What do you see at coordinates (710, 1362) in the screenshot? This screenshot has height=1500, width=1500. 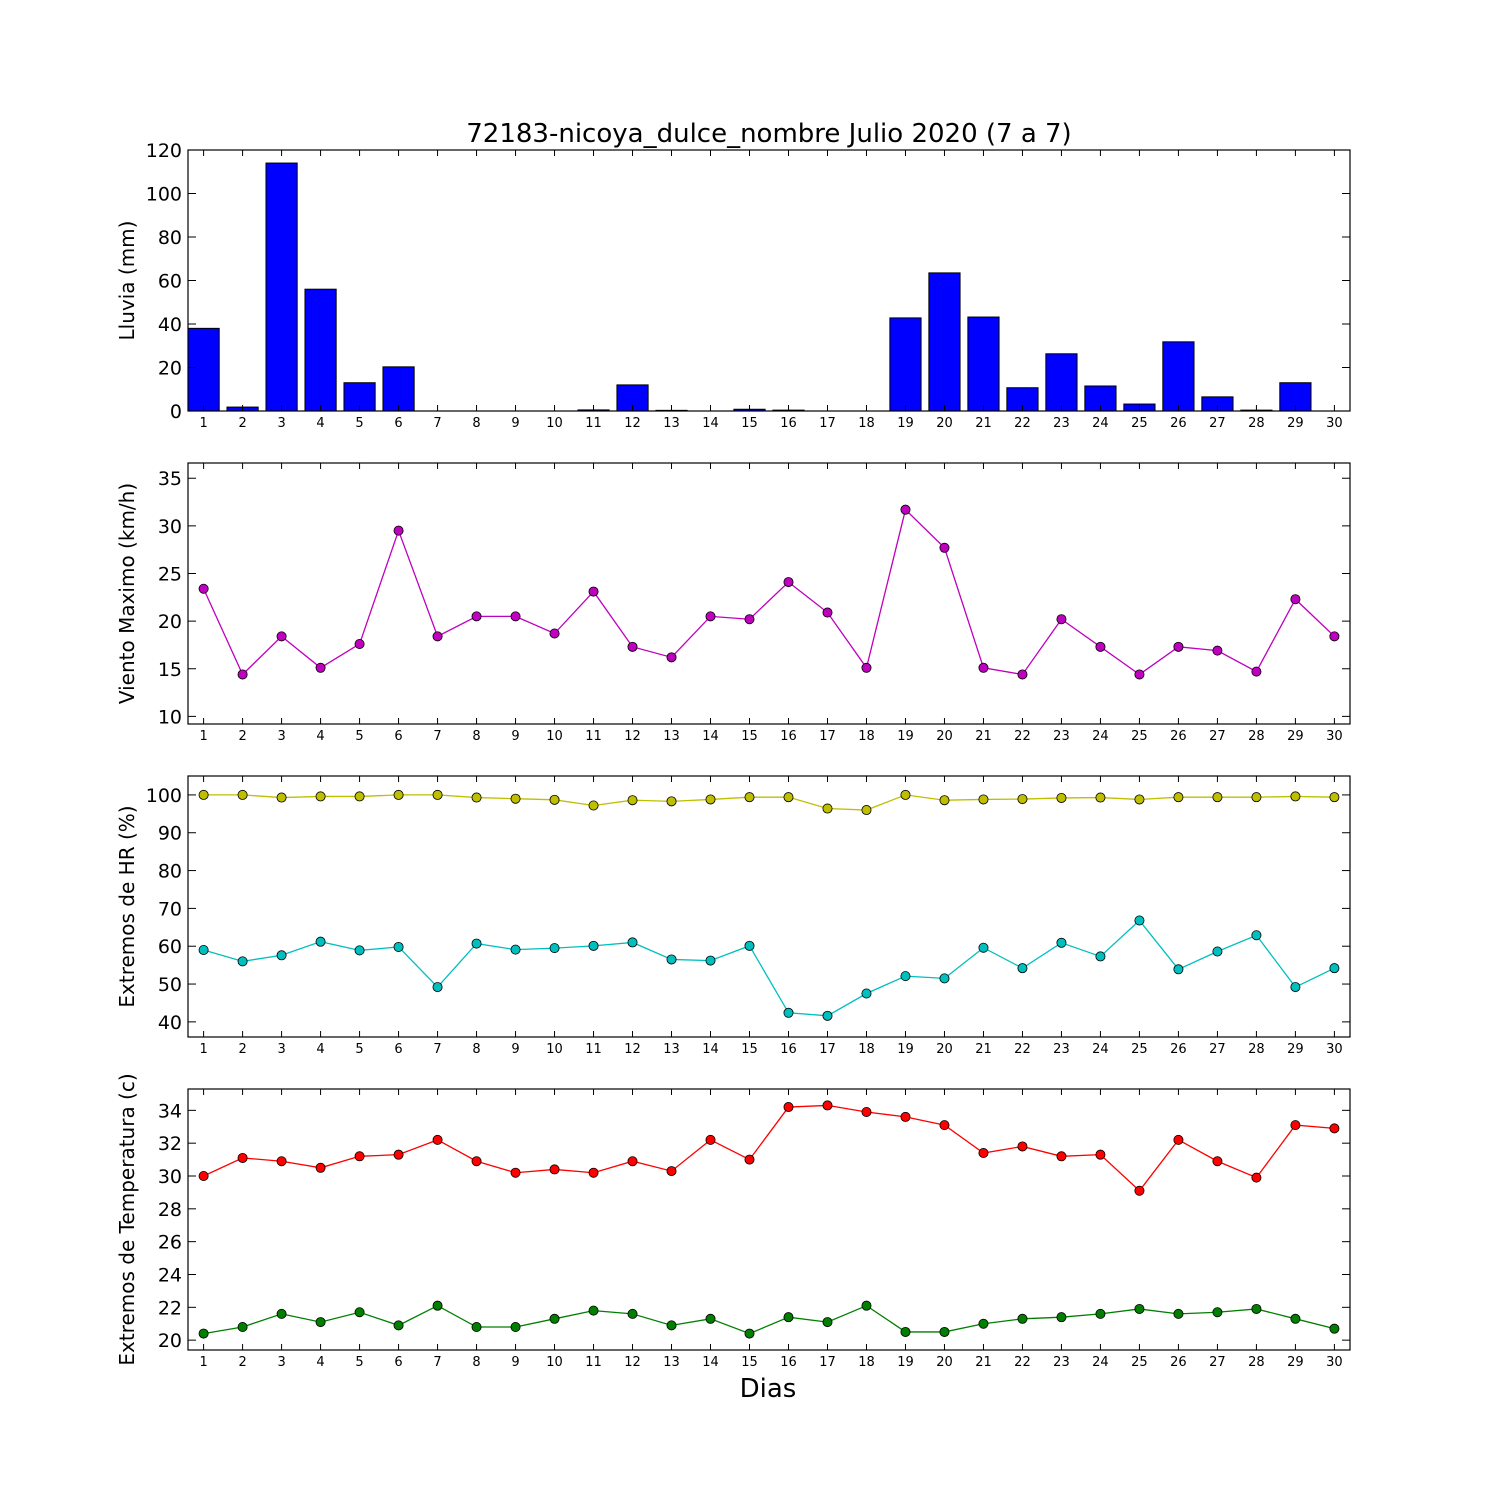 I see `x-tick-label: 14` at bounding box center [710, 1362].